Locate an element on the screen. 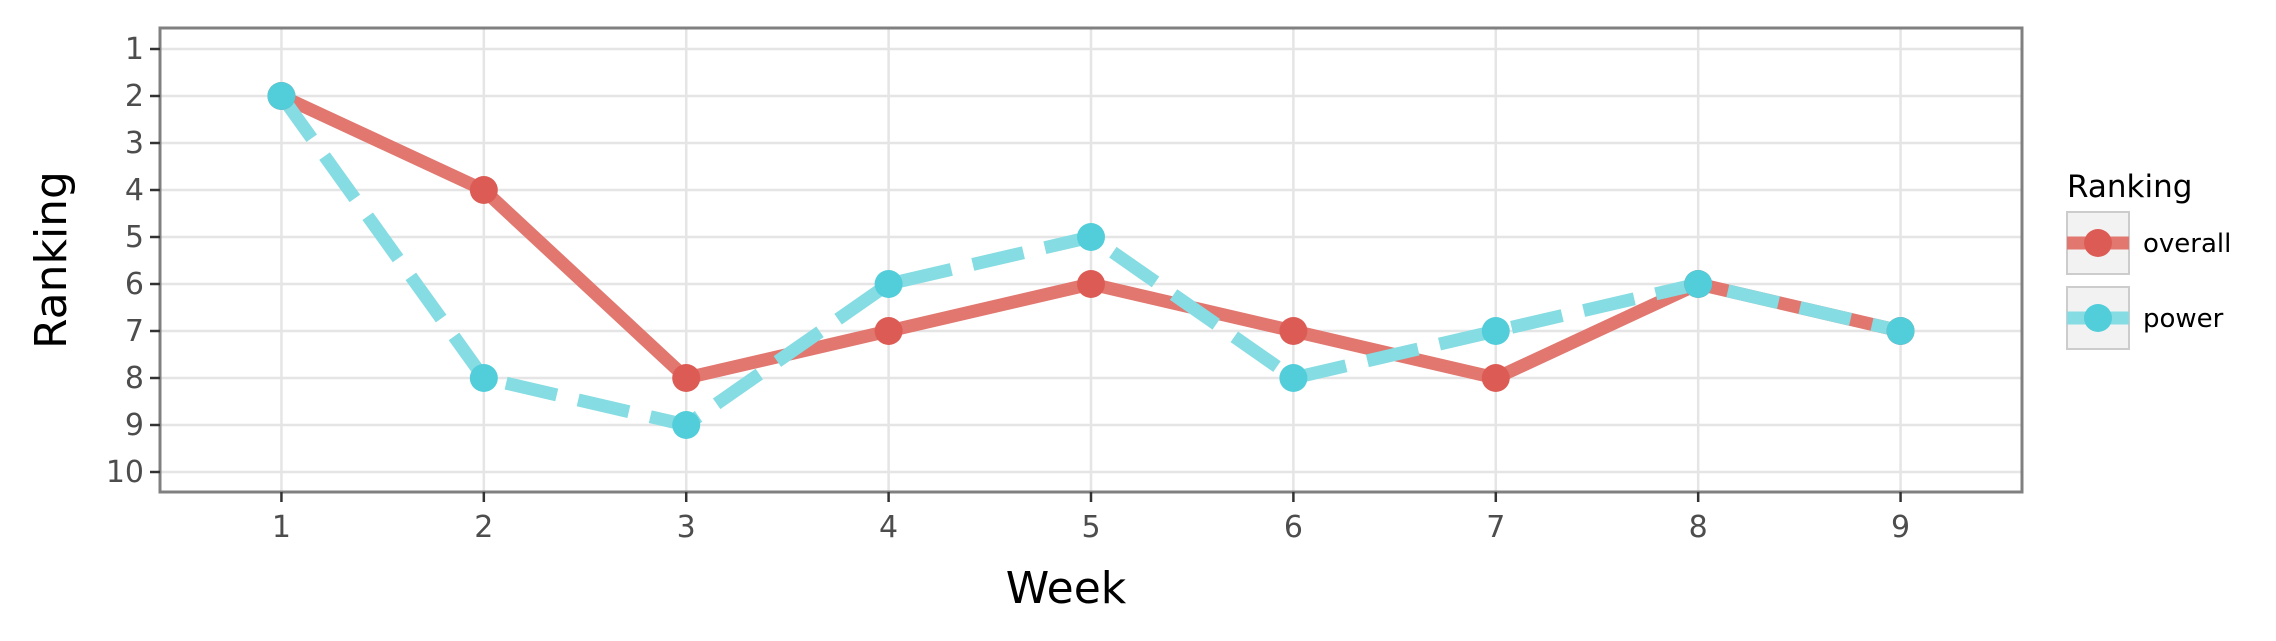 Image resolution: width=2276 pixels, height=641 pixels. y-tick-label: 2 is located at coordinates (134, 96).